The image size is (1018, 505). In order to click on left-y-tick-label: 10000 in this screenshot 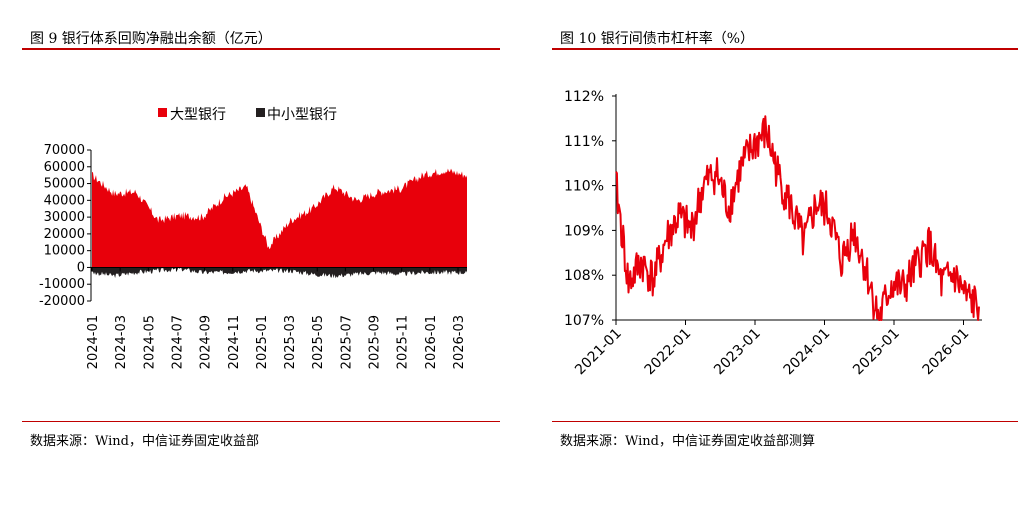, I will do `click(64, 251)`.